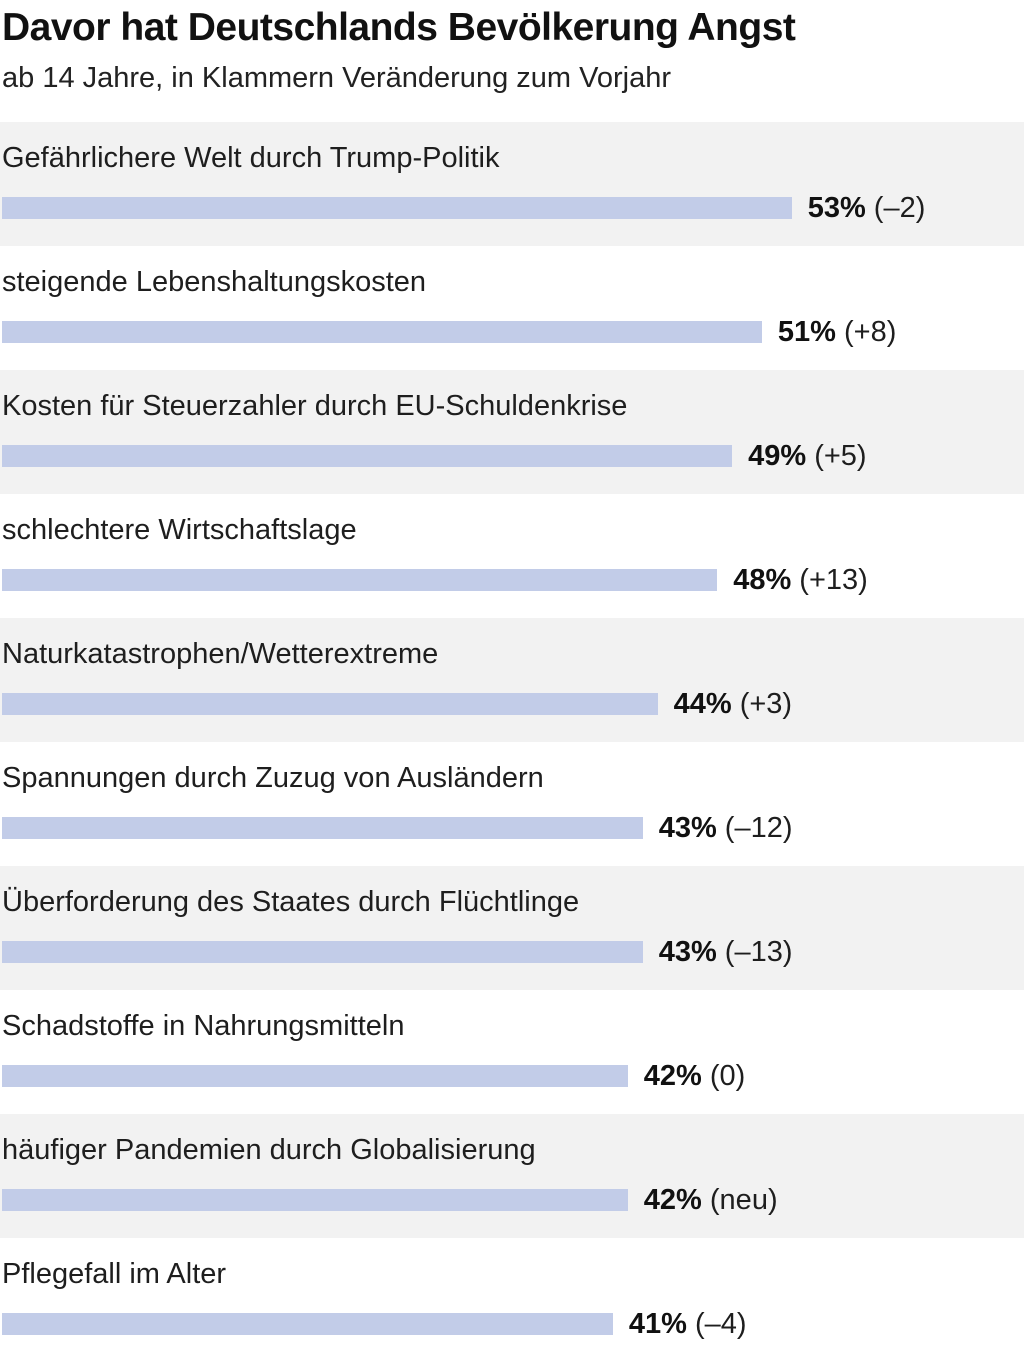 The image size is (1024, 1366). What do you see at coordinates (220, 654) in the screenshot?
I see `category-label: Naturkatastrophen/Wetterextreme` at bounding box center [220, 654].